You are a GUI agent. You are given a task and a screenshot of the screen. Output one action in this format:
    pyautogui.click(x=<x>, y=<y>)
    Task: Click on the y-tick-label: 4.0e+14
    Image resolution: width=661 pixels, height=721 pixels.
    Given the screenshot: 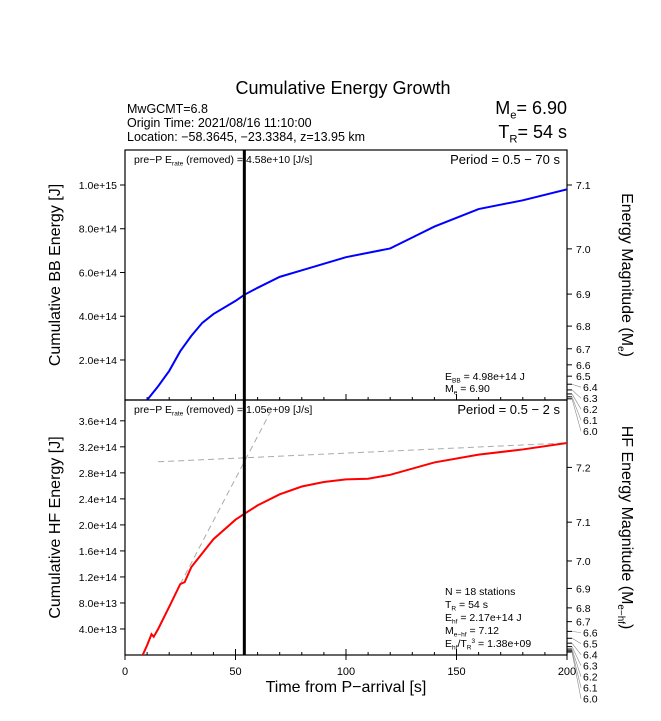 What is the action you would take?
    pyautogui.click(x=98, y=317)
    